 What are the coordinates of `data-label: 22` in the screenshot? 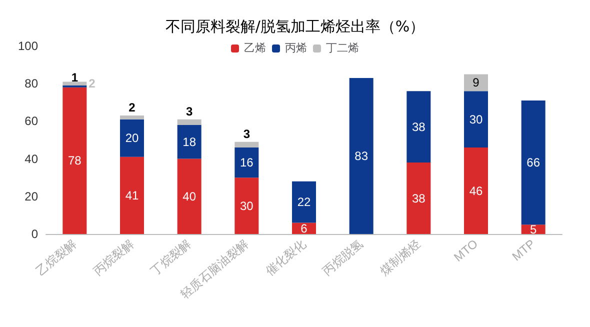 It's located at (304, 202).